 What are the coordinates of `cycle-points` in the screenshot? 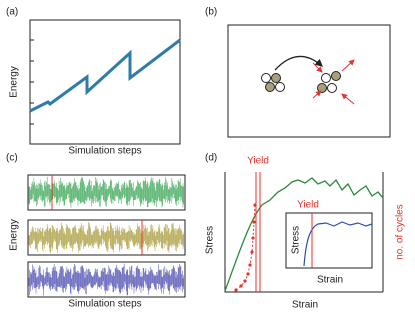 It's located at (245, 247).